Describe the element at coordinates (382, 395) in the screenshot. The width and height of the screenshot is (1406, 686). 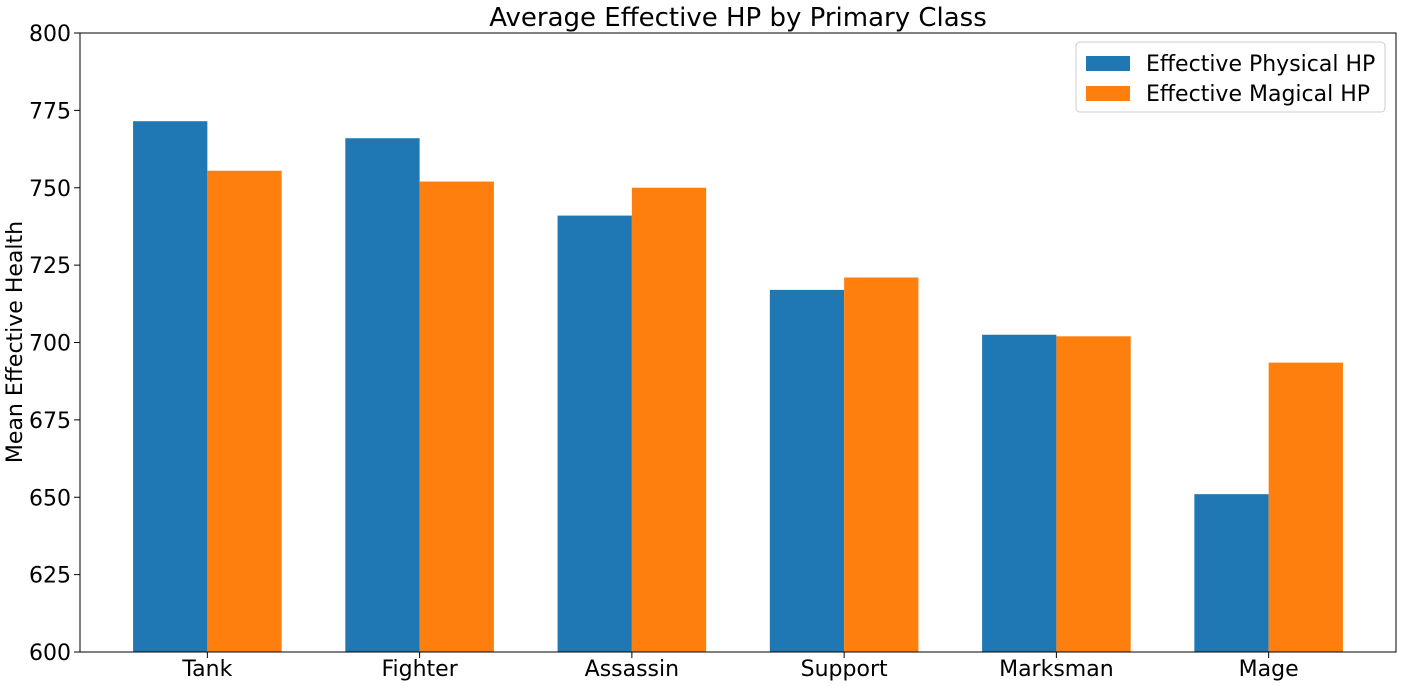
I see `bar-physical-fighter` at that location.